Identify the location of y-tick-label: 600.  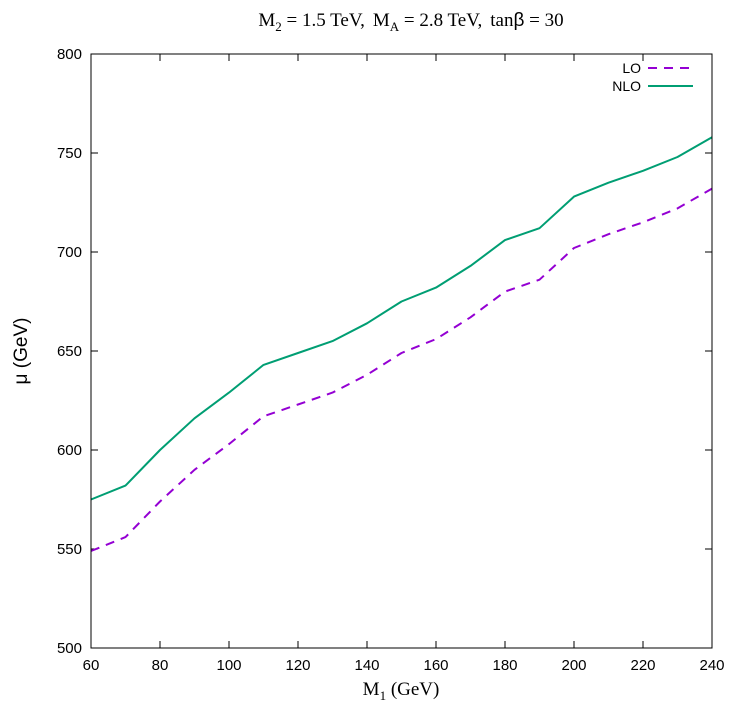
(69, 450).